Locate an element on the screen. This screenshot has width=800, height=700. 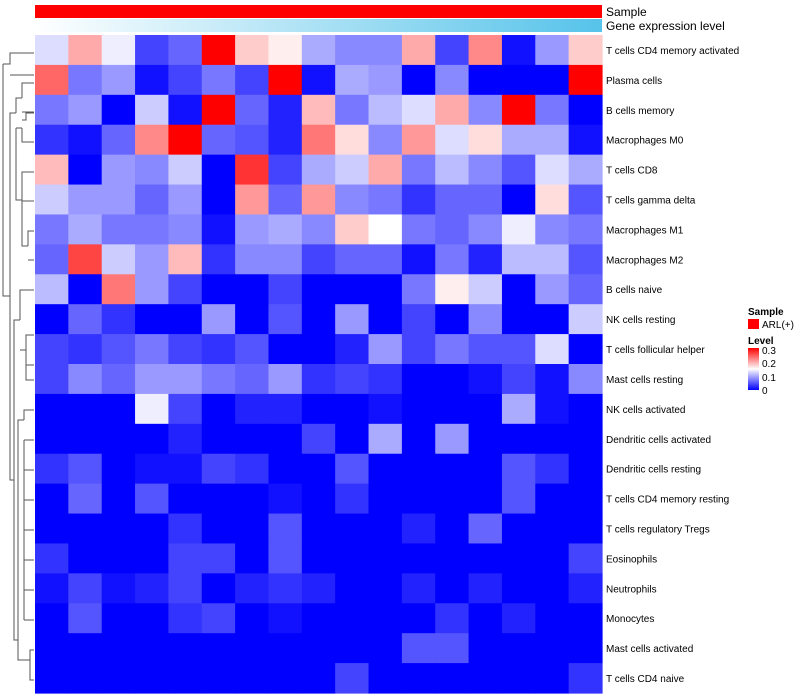
row-label: T cells CD4 naive is located at coordinates (645, 679).